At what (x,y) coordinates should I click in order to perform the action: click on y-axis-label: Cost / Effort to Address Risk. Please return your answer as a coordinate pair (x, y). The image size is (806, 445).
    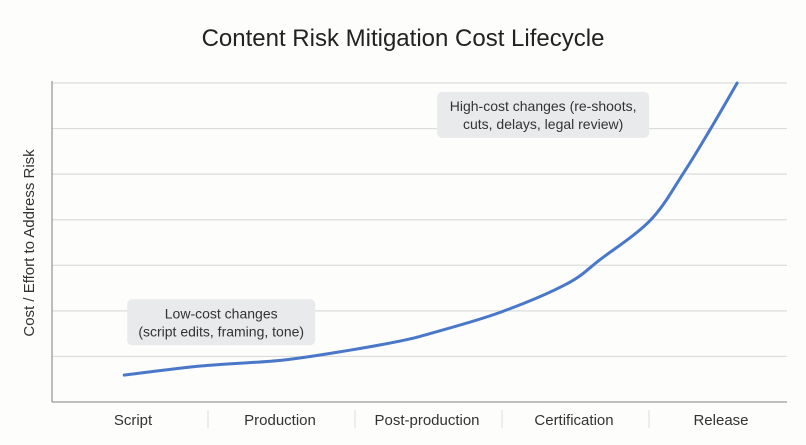
    Looking at the image, I should click on (29, 243).